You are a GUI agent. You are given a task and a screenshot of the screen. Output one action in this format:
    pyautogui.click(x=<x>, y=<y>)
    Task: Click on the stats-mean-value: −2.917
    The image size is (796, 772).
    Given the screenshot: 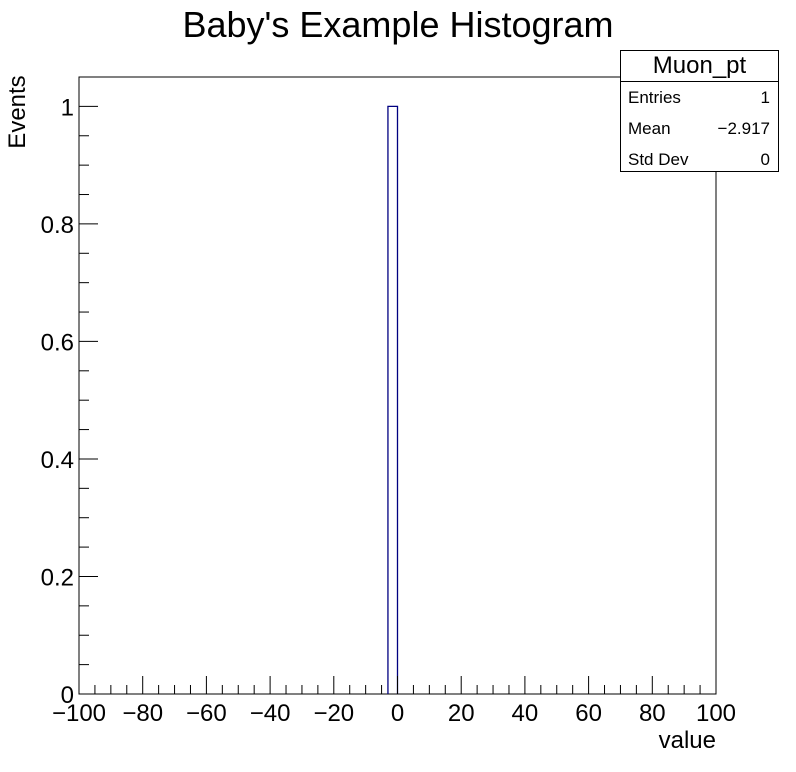 What is the action you would take?
    pyautogui.click(x=743, y=128)
    